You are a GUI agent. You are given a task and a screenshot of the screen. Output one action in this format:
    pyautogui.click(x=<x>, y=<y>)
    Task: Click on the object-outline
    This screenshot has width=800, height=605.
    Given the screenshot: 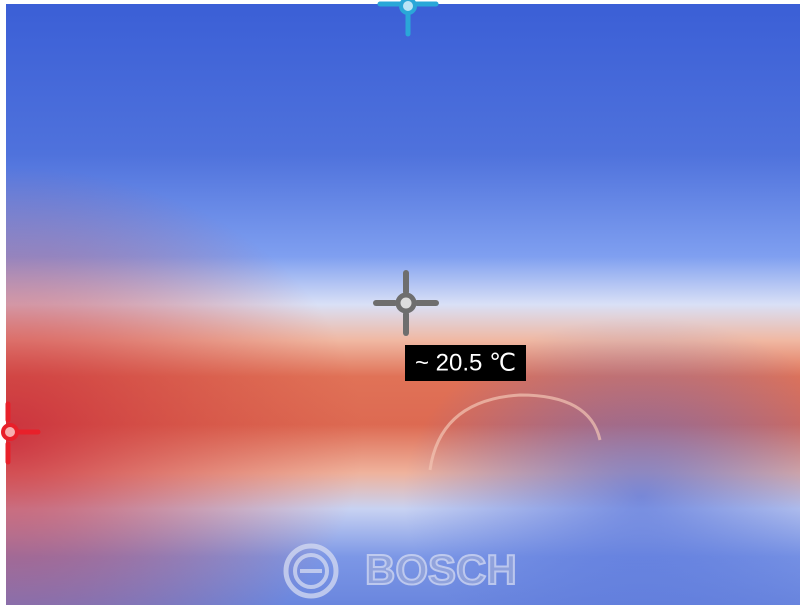 What is the action you would take?
    pyautogui.click(x=515, y=432)
    